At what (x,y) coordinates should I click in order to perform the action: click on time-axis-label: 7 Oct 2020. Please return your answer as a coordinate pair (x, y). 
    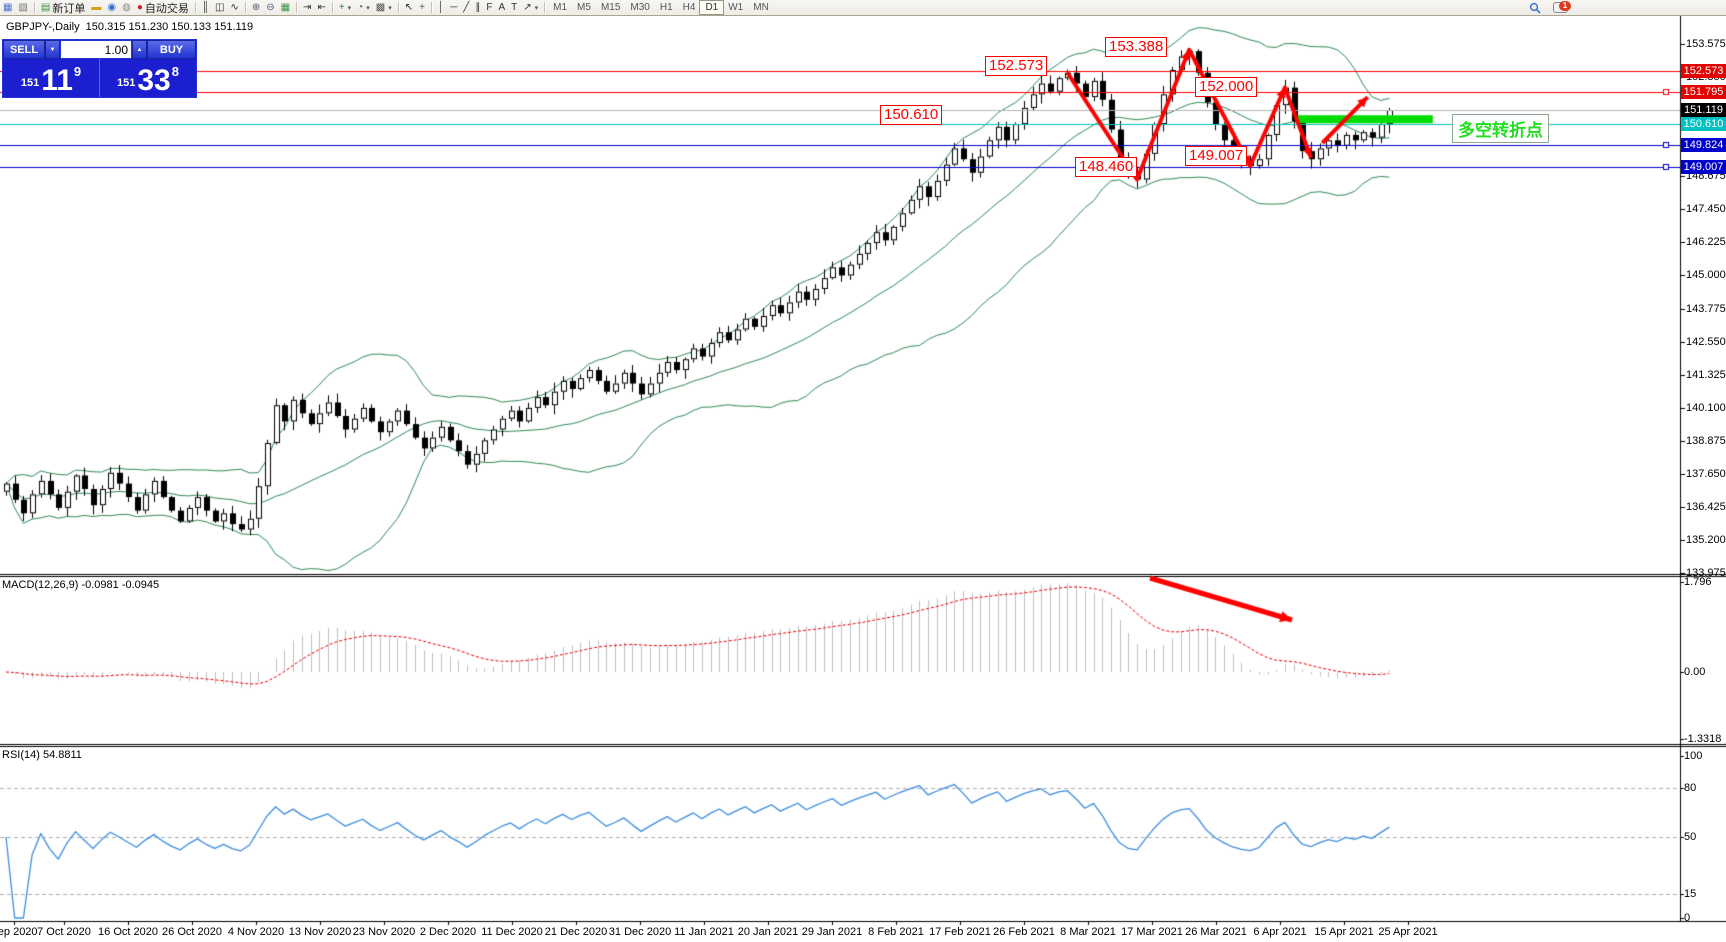
    Looking at the image, I should click on (64, 932).